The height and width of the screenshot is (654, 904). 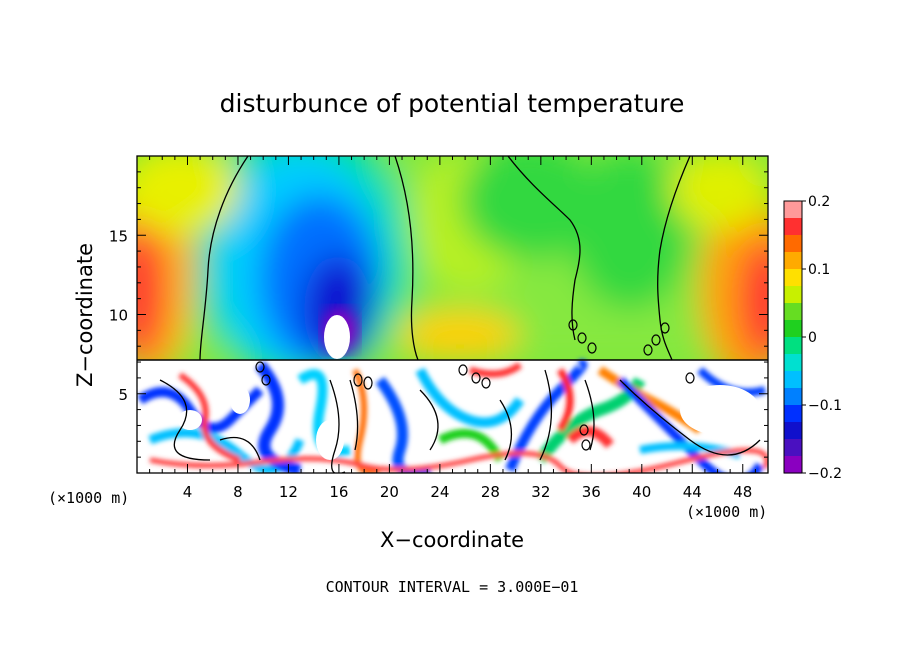 I want to click on colorbar-tick-label: 0.1, so click(x=819, y=270).